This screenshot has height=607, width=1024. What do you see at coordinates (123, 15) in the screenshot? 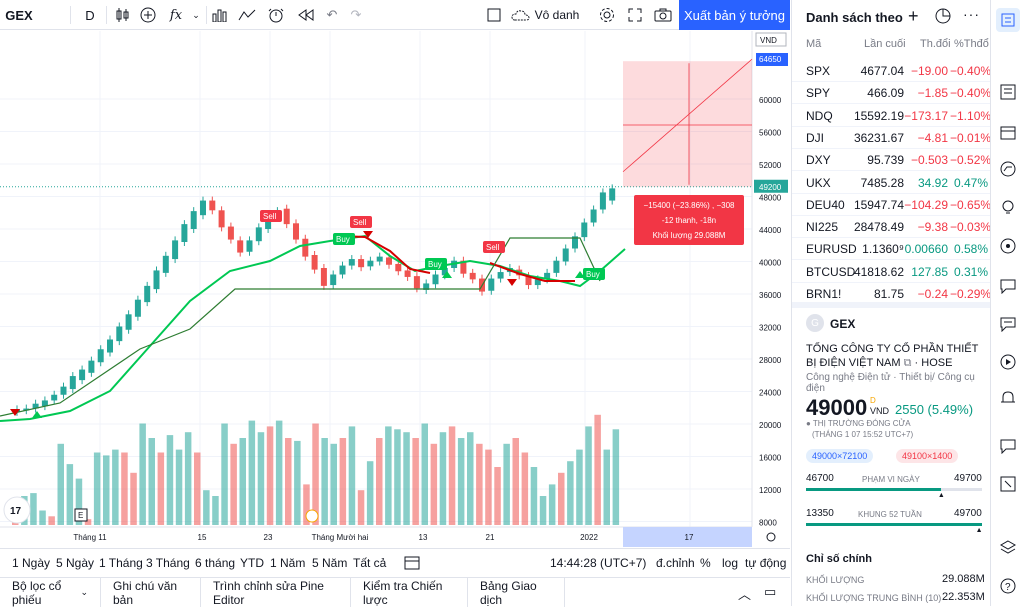
I see `candle-style-icon` at bounding box center [123, 15].